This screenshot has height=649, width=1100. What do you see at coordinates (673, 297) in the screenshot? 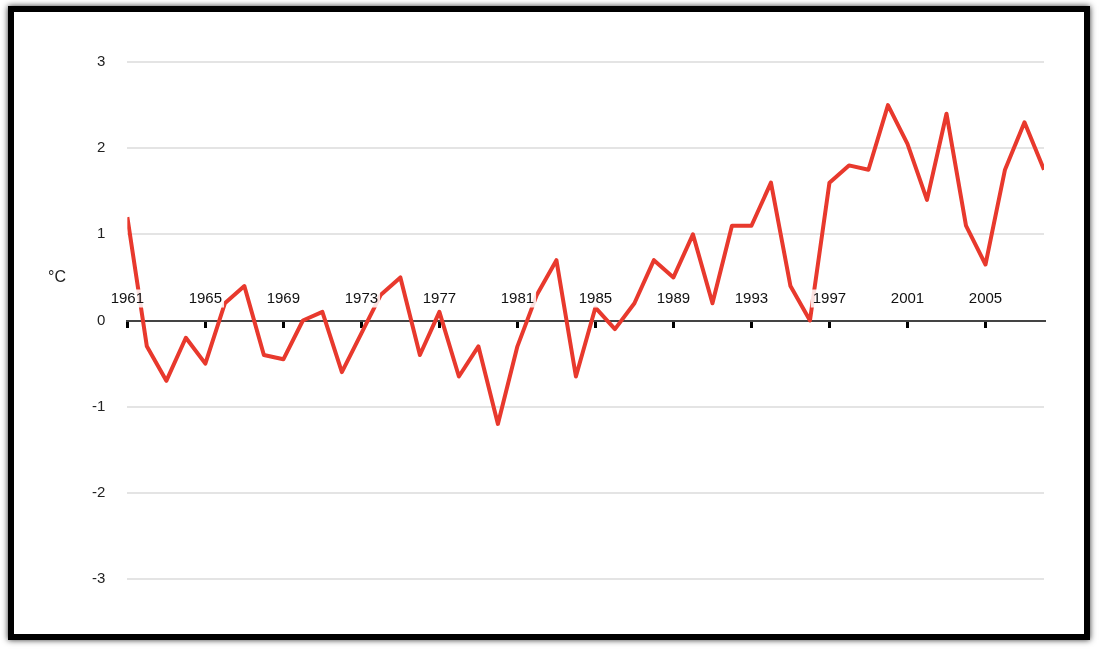
I see `x-tick-label: 1989` at bounding box center [673, 297].